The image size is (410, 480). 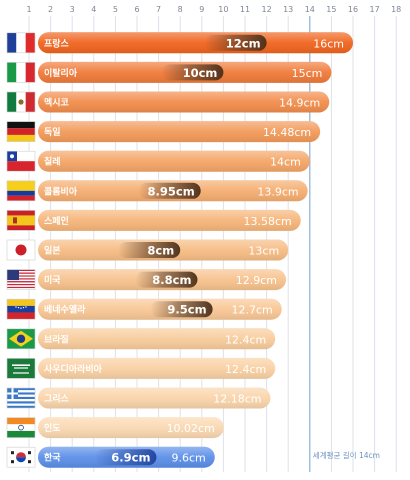 I want to click on total-value-label: 13.9cm, so click(x=277, y=191).